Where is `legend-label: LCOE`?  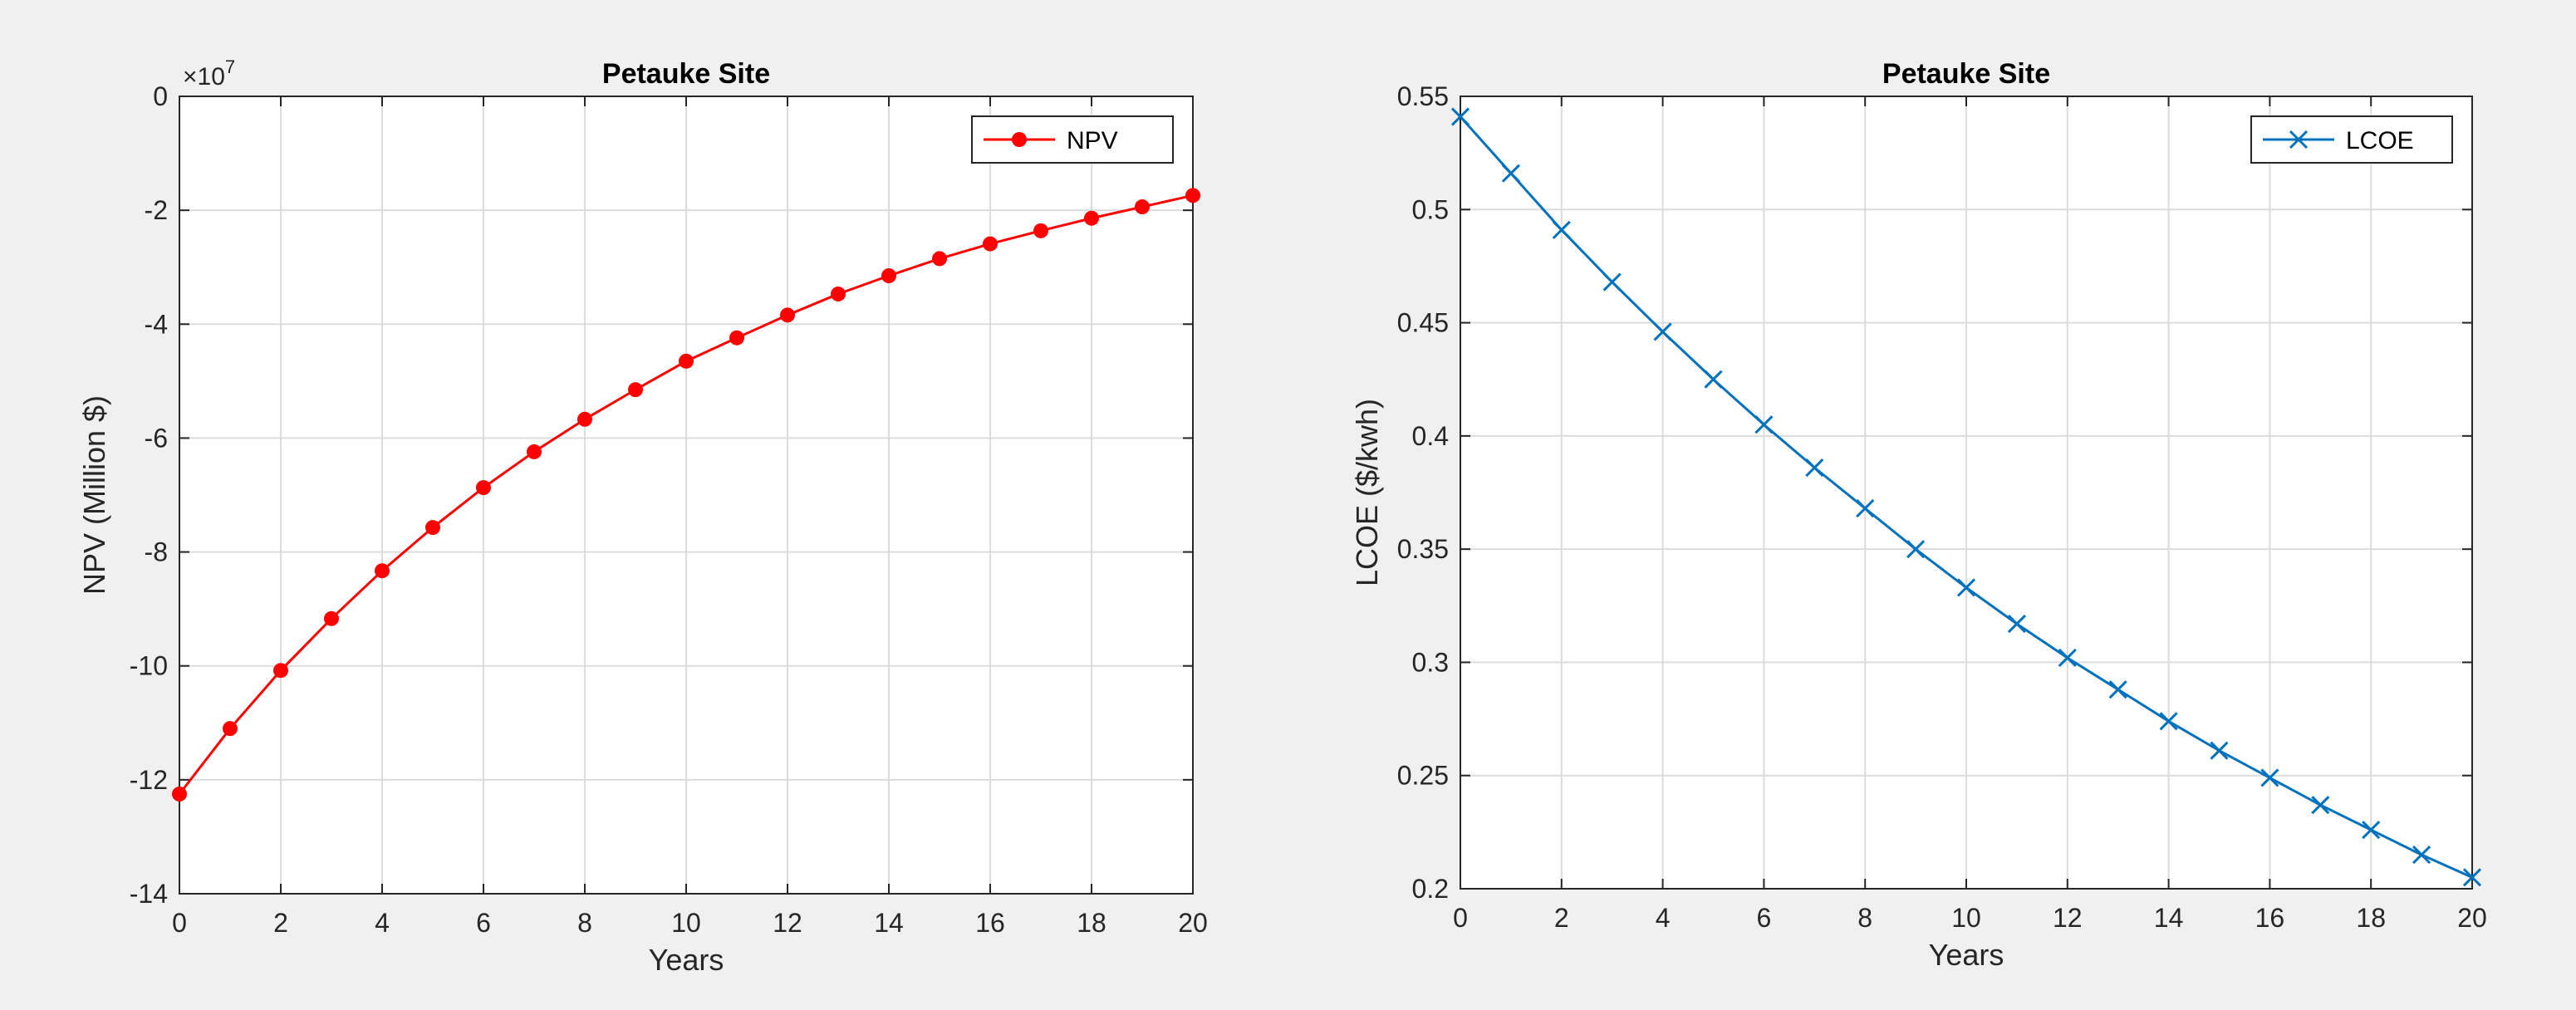 legend-label: LCOE is located at coordinates (2380, 140).